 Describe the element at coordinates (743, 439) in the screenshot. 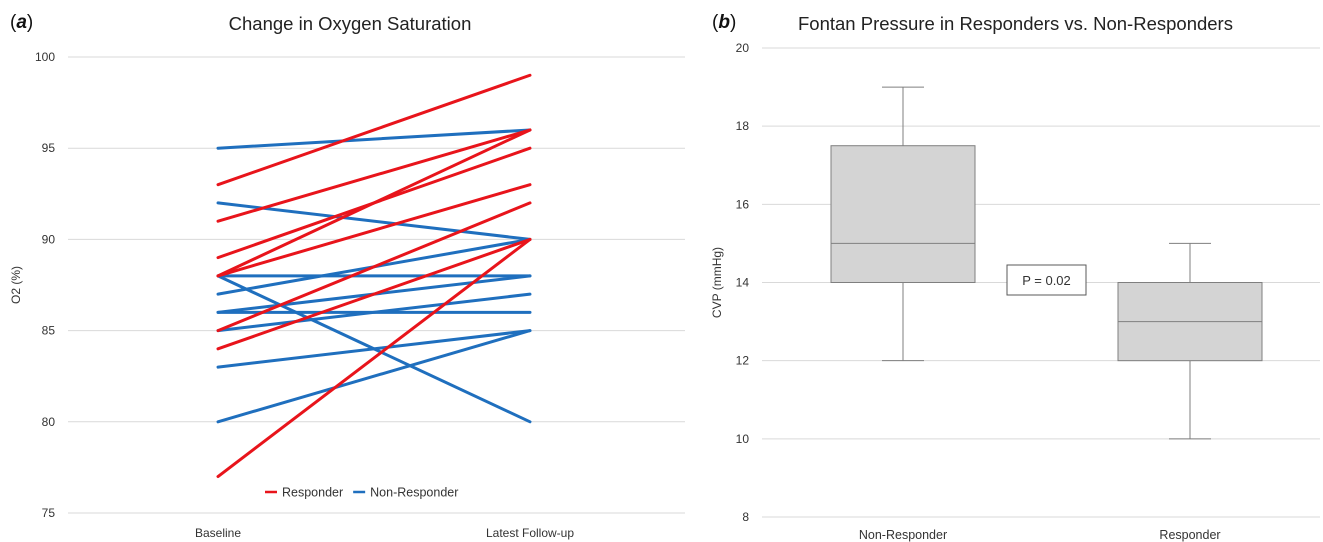

I see `y-tick-label: 10` at that location.